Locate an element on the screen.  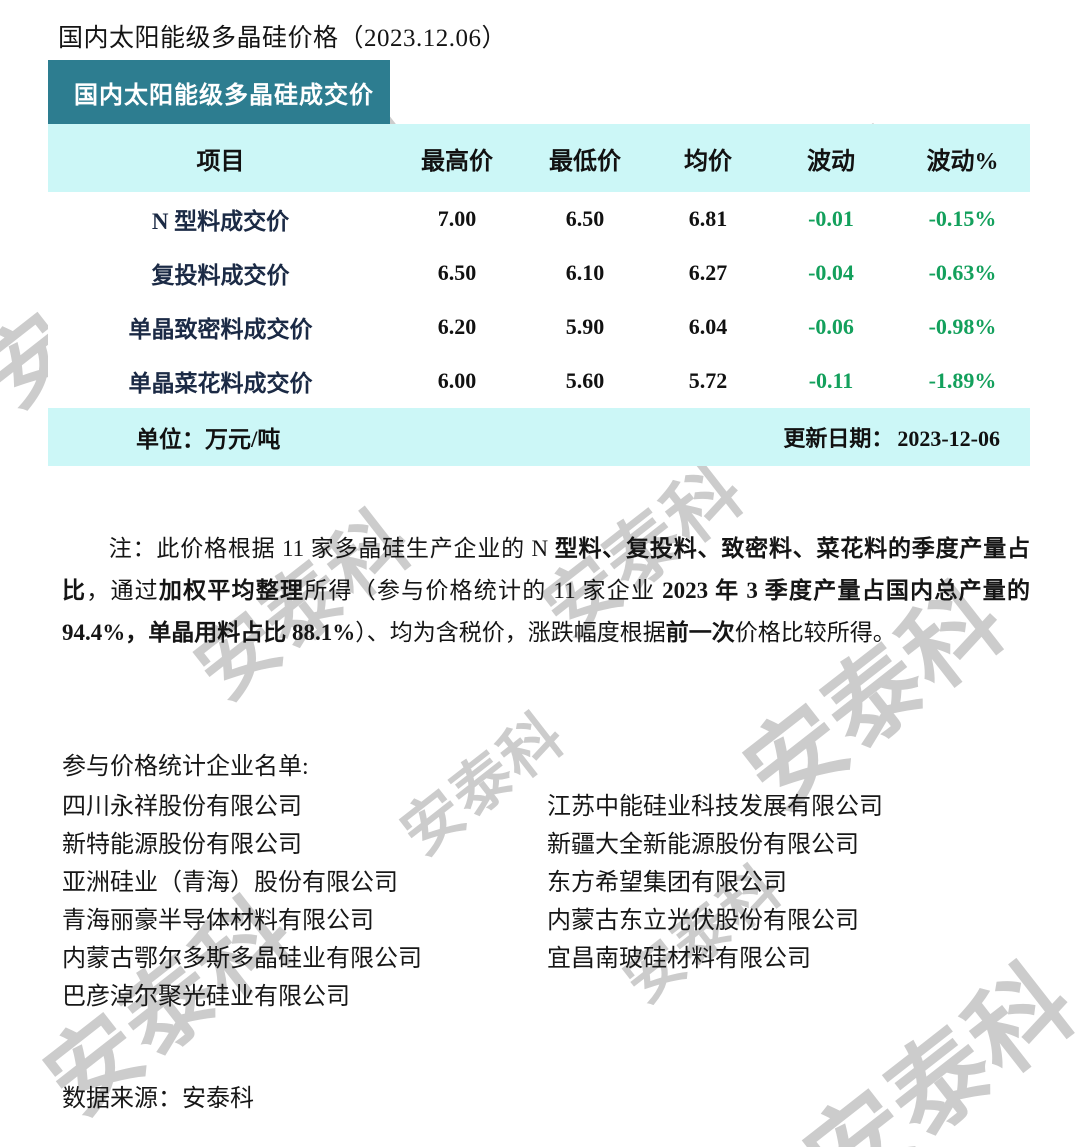
company-name-left: 亚洲硅业（青海）股份有限公司 is located at coordinates (230, 883).